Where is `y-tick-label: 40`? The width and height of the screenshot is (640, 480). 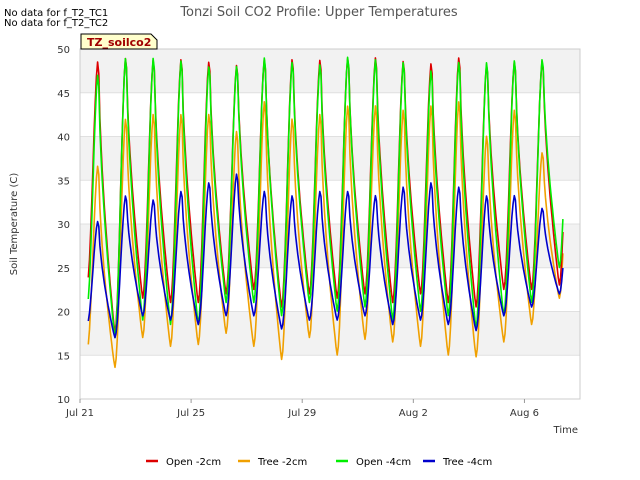
y-tick-label: 40 is located at coordinates (63, 138).